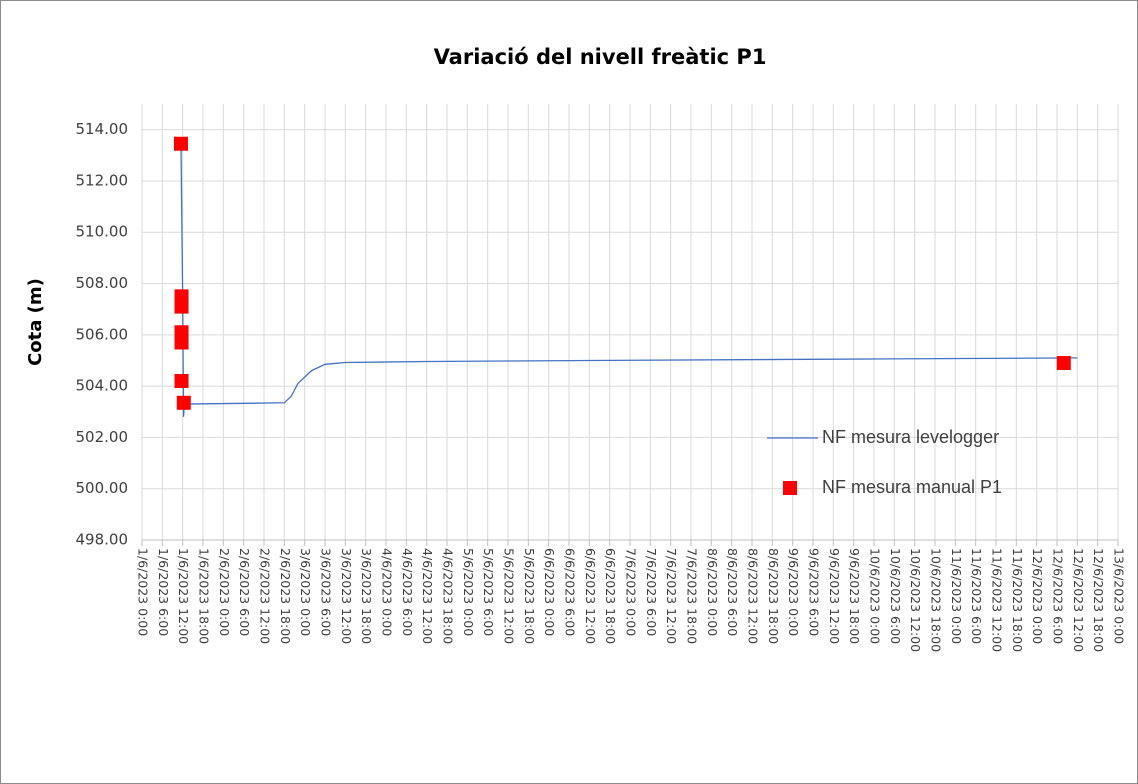  I want to click on x-tick-label: 8/6/2023 6:00, so click(732, 592).